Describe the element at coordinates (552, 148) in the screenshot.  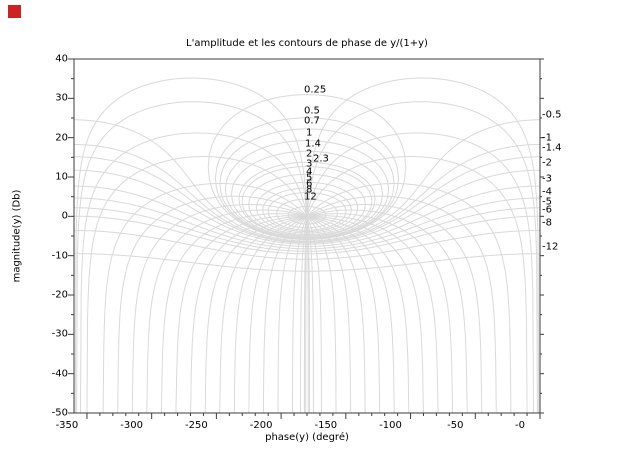
I see `gain-contour-label-right: -1.4` at that location.